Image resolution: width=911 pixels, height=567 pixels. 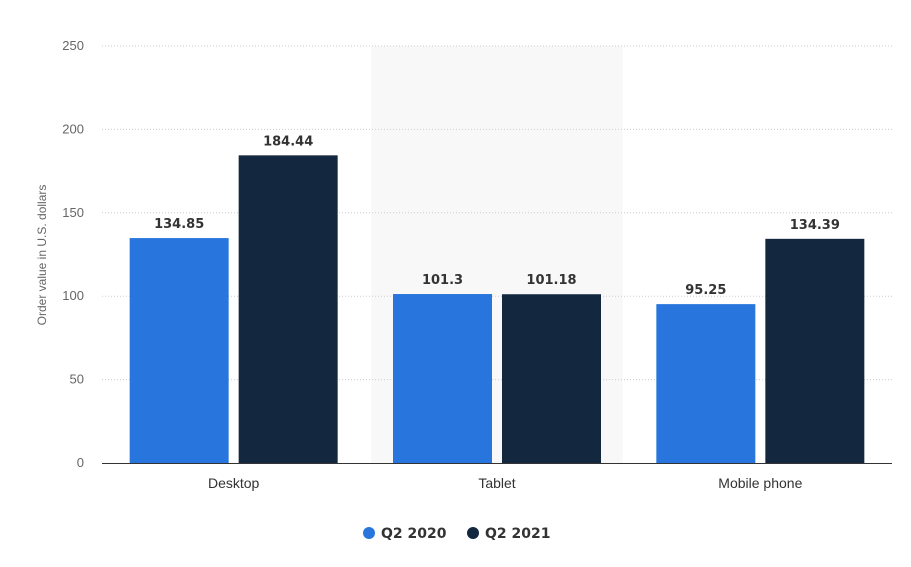 I want to click on data-label-desktop-q2-2021: 184.44, so click(x=288, y=141).